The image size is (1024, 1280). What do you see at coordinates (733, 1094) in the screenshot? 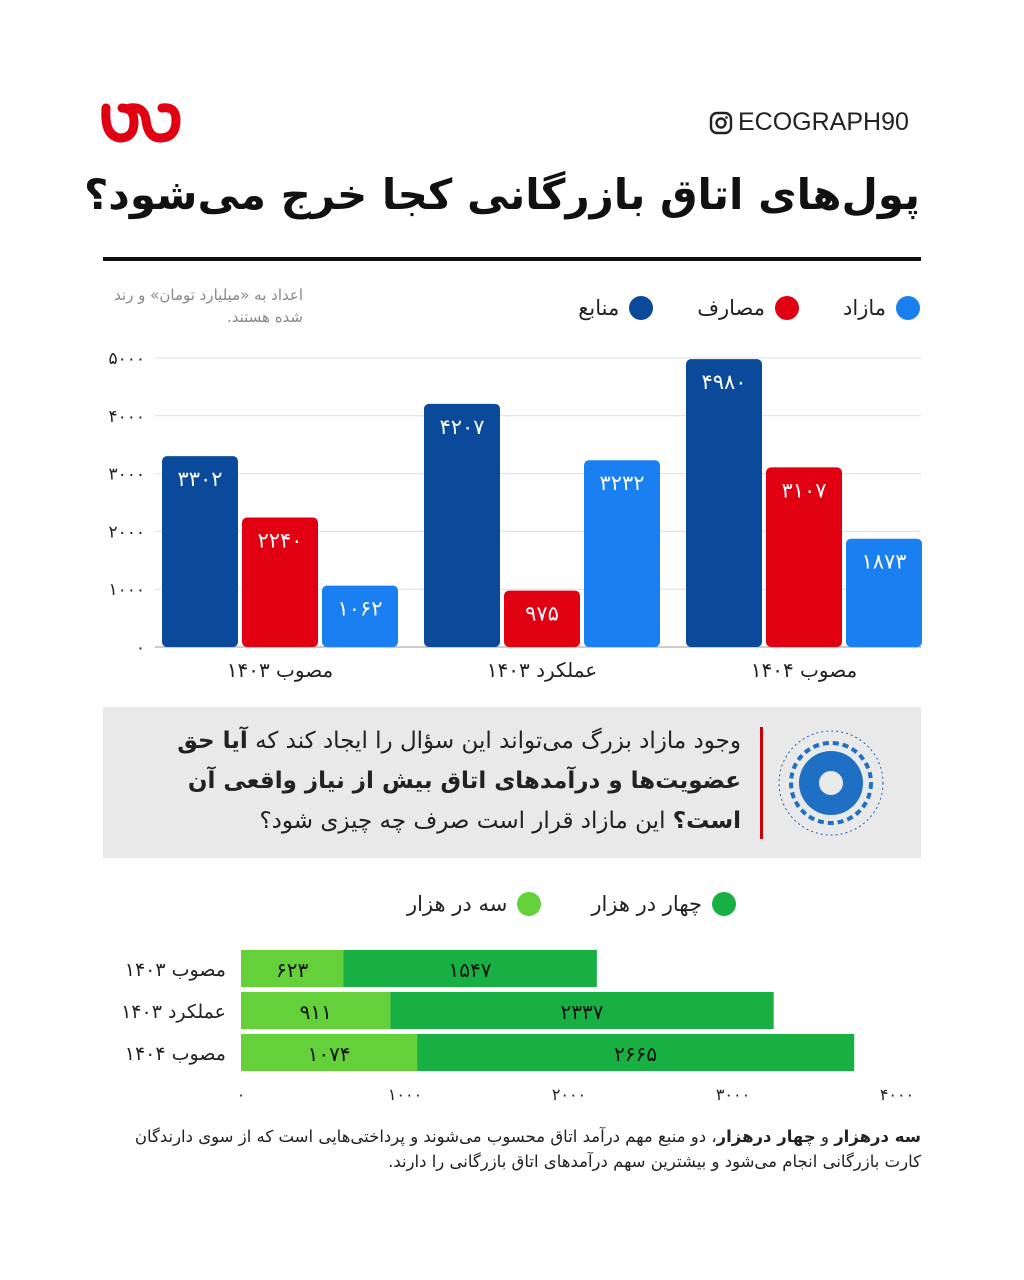
I see `x-tick-label: ۳۰۰۰` at bounding box center [733, 1094].